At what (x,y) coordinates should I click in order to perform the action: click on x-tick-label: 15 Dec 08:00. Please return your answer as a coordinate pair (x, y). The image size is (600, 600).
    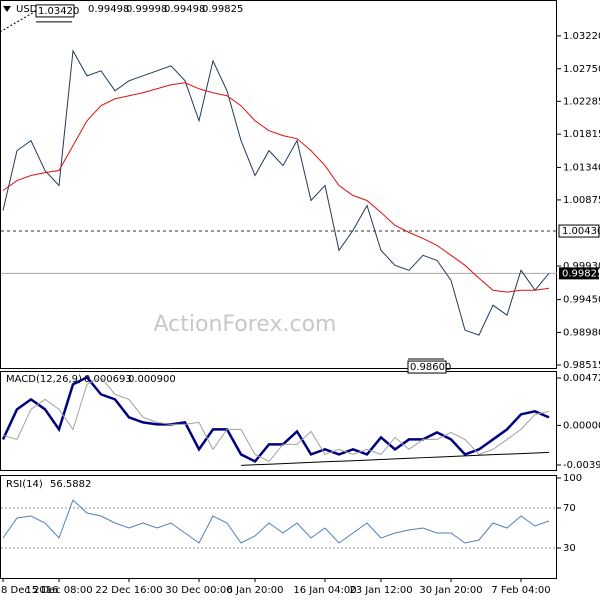
    Looking at the image, I should click on (58, 590).